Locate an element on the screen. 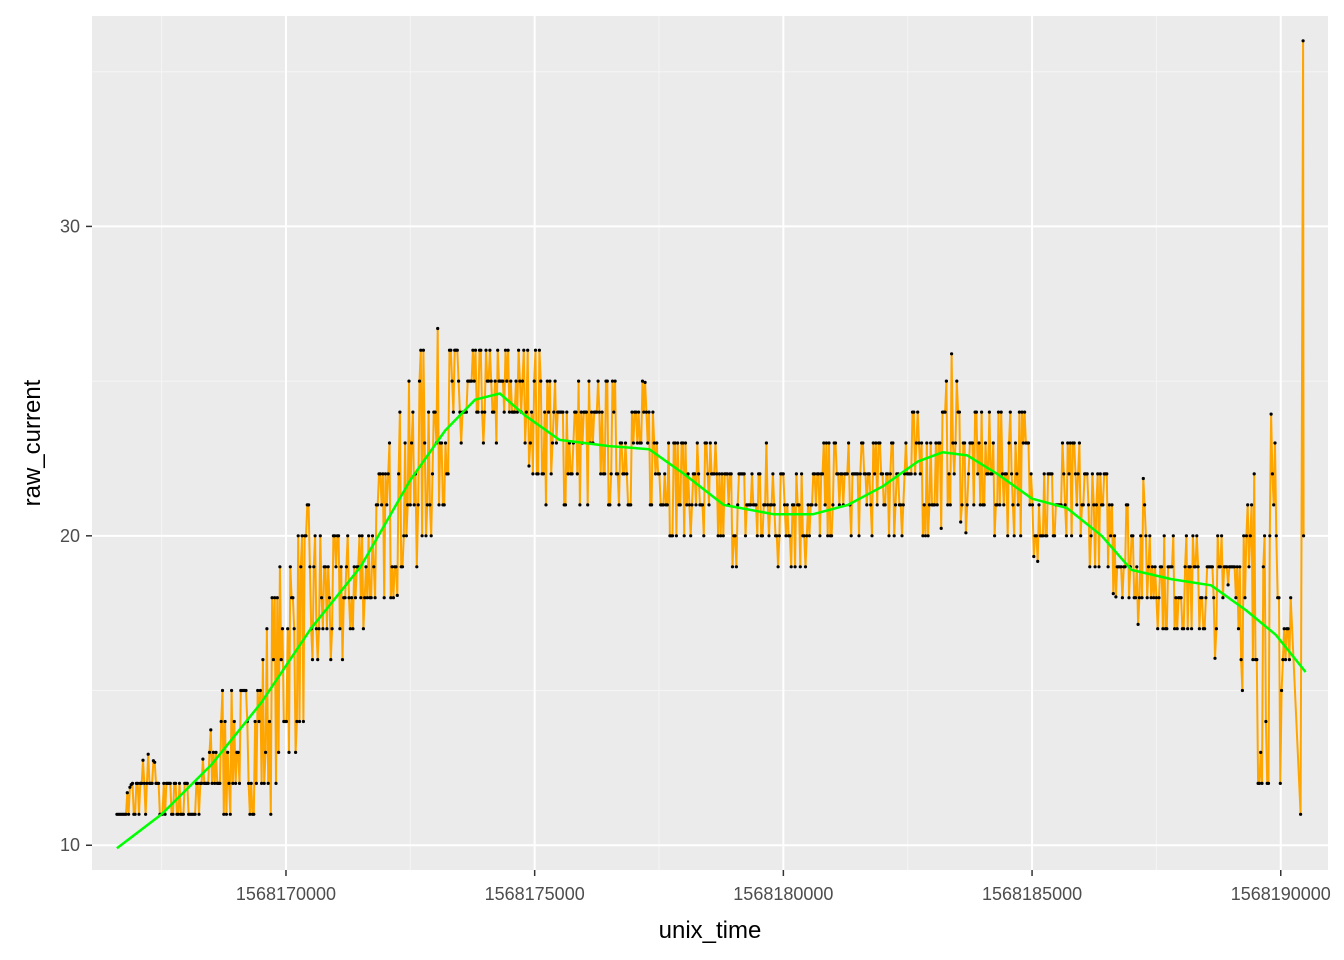  x-tick-label: 1568180000 is located at coordinates (783, 894).